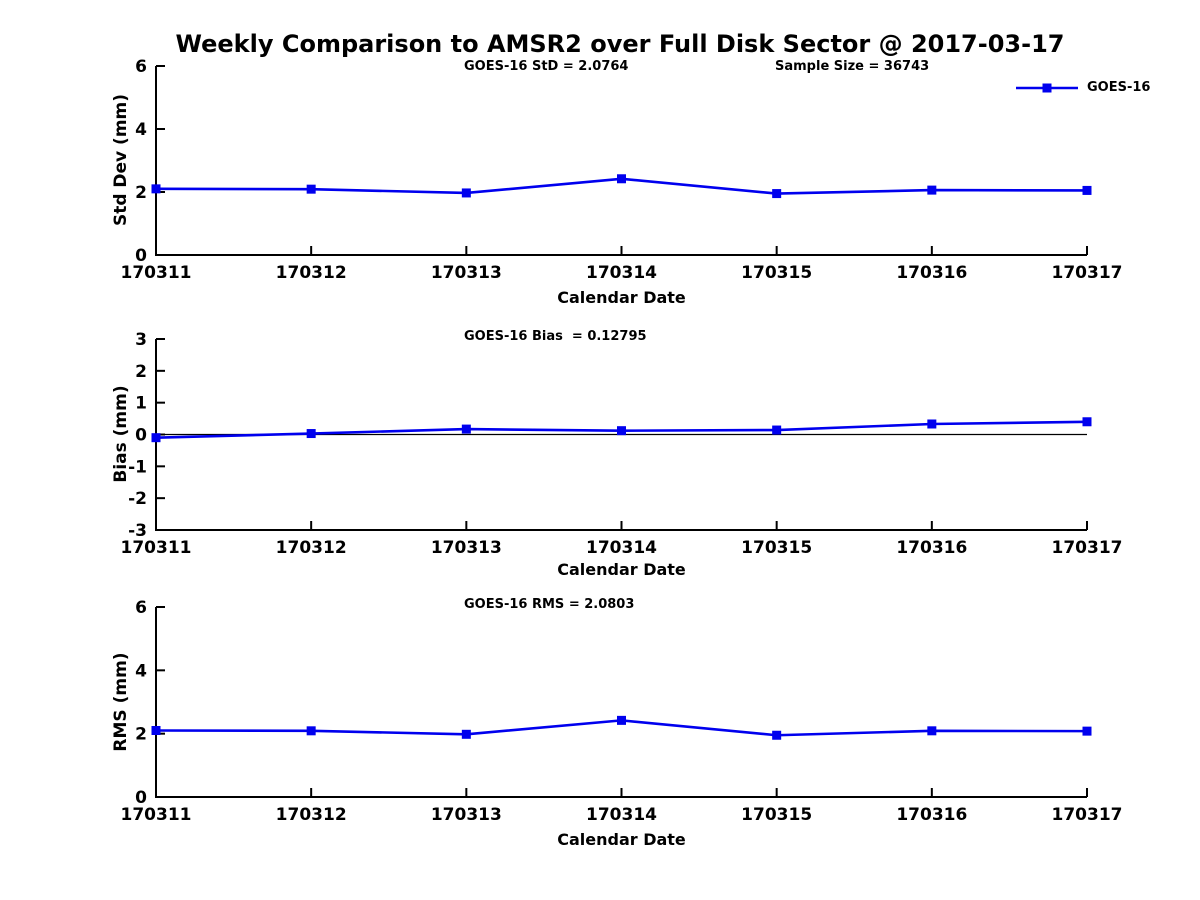  Describe the element at coordinates (141, 67) in the screenshot. I see `std-dev-y-tick-label: 6` at that location.